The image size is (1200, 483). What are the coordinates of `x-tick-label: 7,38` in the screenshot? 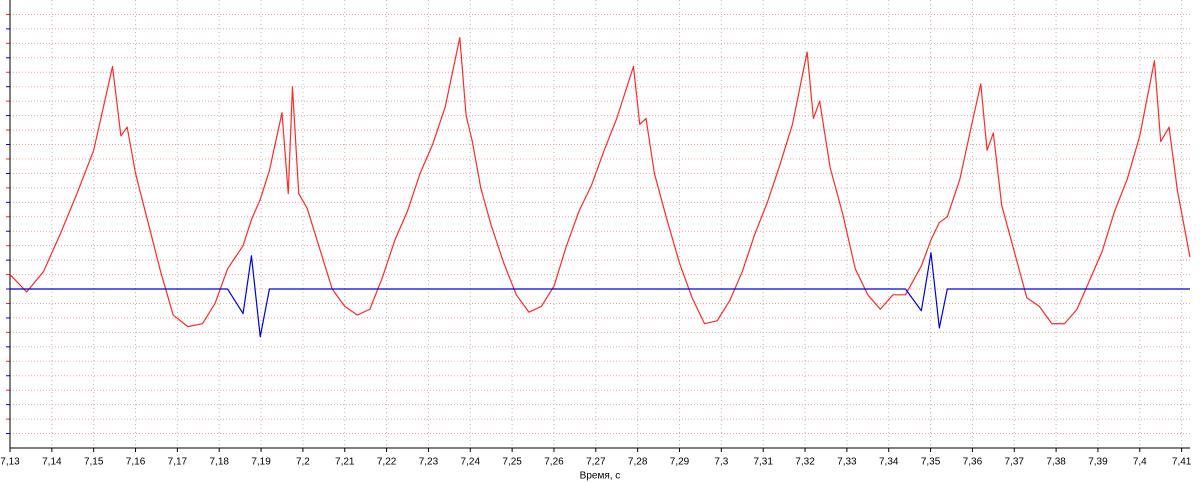 It's located at (1056, 462).